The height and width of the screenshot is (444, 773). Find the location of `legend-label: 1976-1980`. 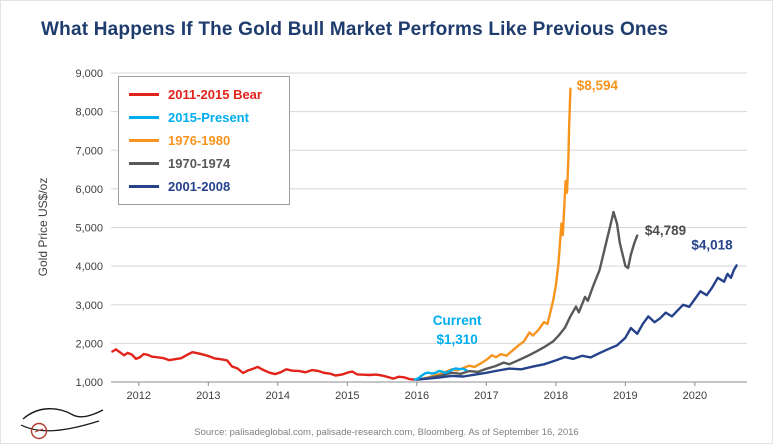

legend-label: 1976-1980 is located at coordinates (199, 140).